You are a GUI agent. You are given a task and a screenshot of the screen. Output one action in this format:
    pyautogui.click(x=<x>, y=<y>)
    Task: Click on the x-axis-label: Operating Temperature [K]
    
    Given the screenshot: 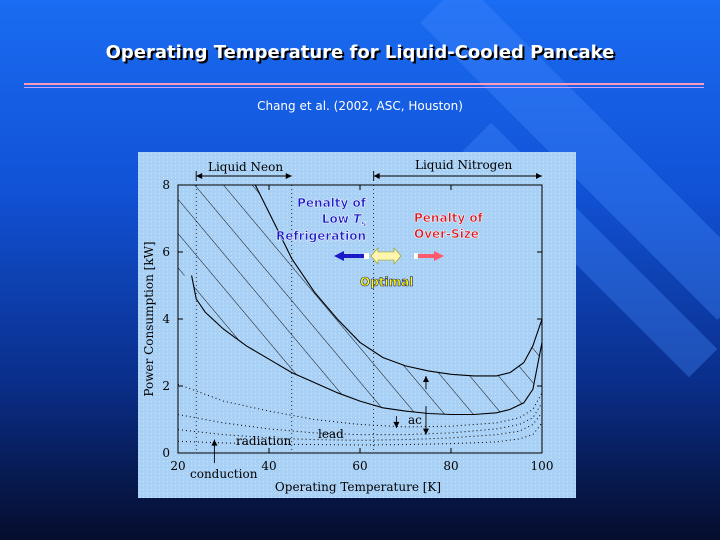 What is the action you would take?
    pyautogui.click(x=358, y=487)
    